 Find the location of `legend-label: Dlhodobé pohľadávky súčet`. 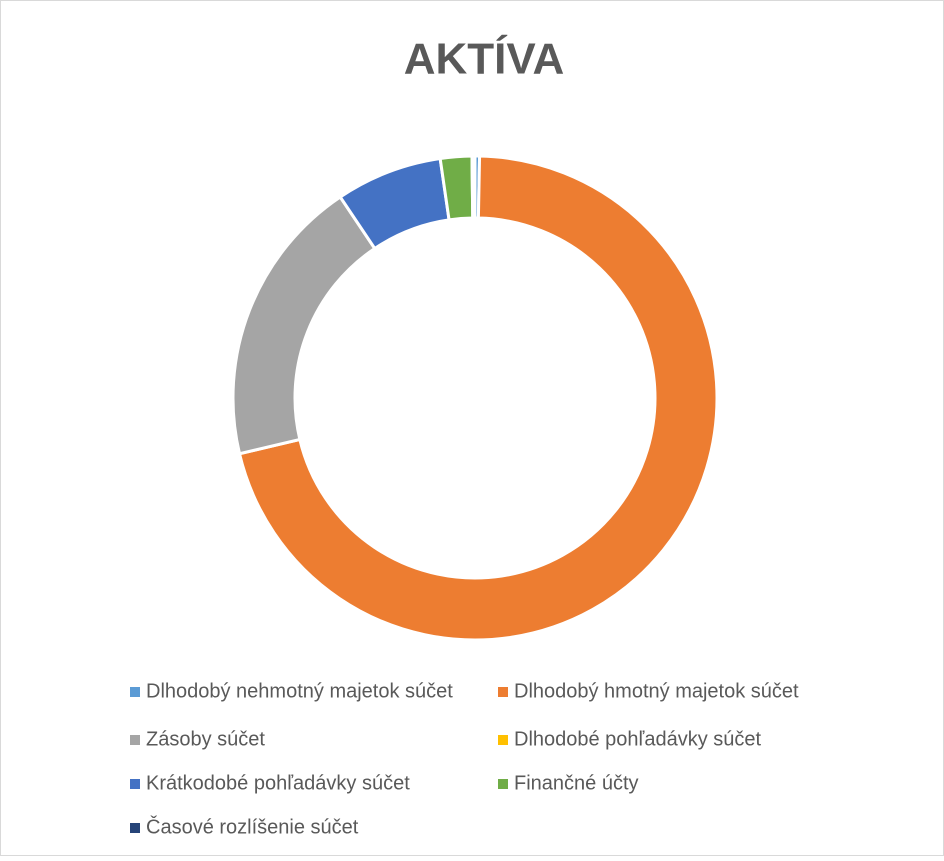

legend-label: Dlhodobé pohľadávky súčet is located at coordinates (638, 739).